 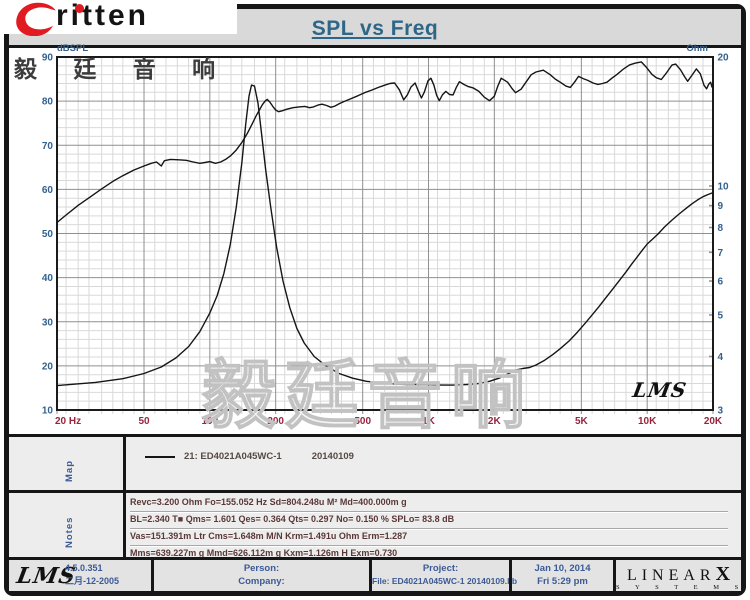 I want to click on svg-text: 5, so click(x=721, y=315).